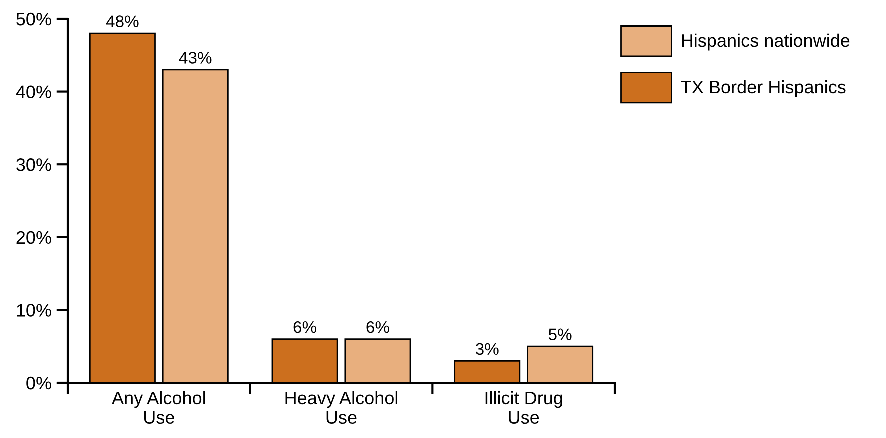 This screenshot has width=886, height=438. Describe the element at coordinates (122, 22) in the screenshot. I see `data-label: 48%` at that location.